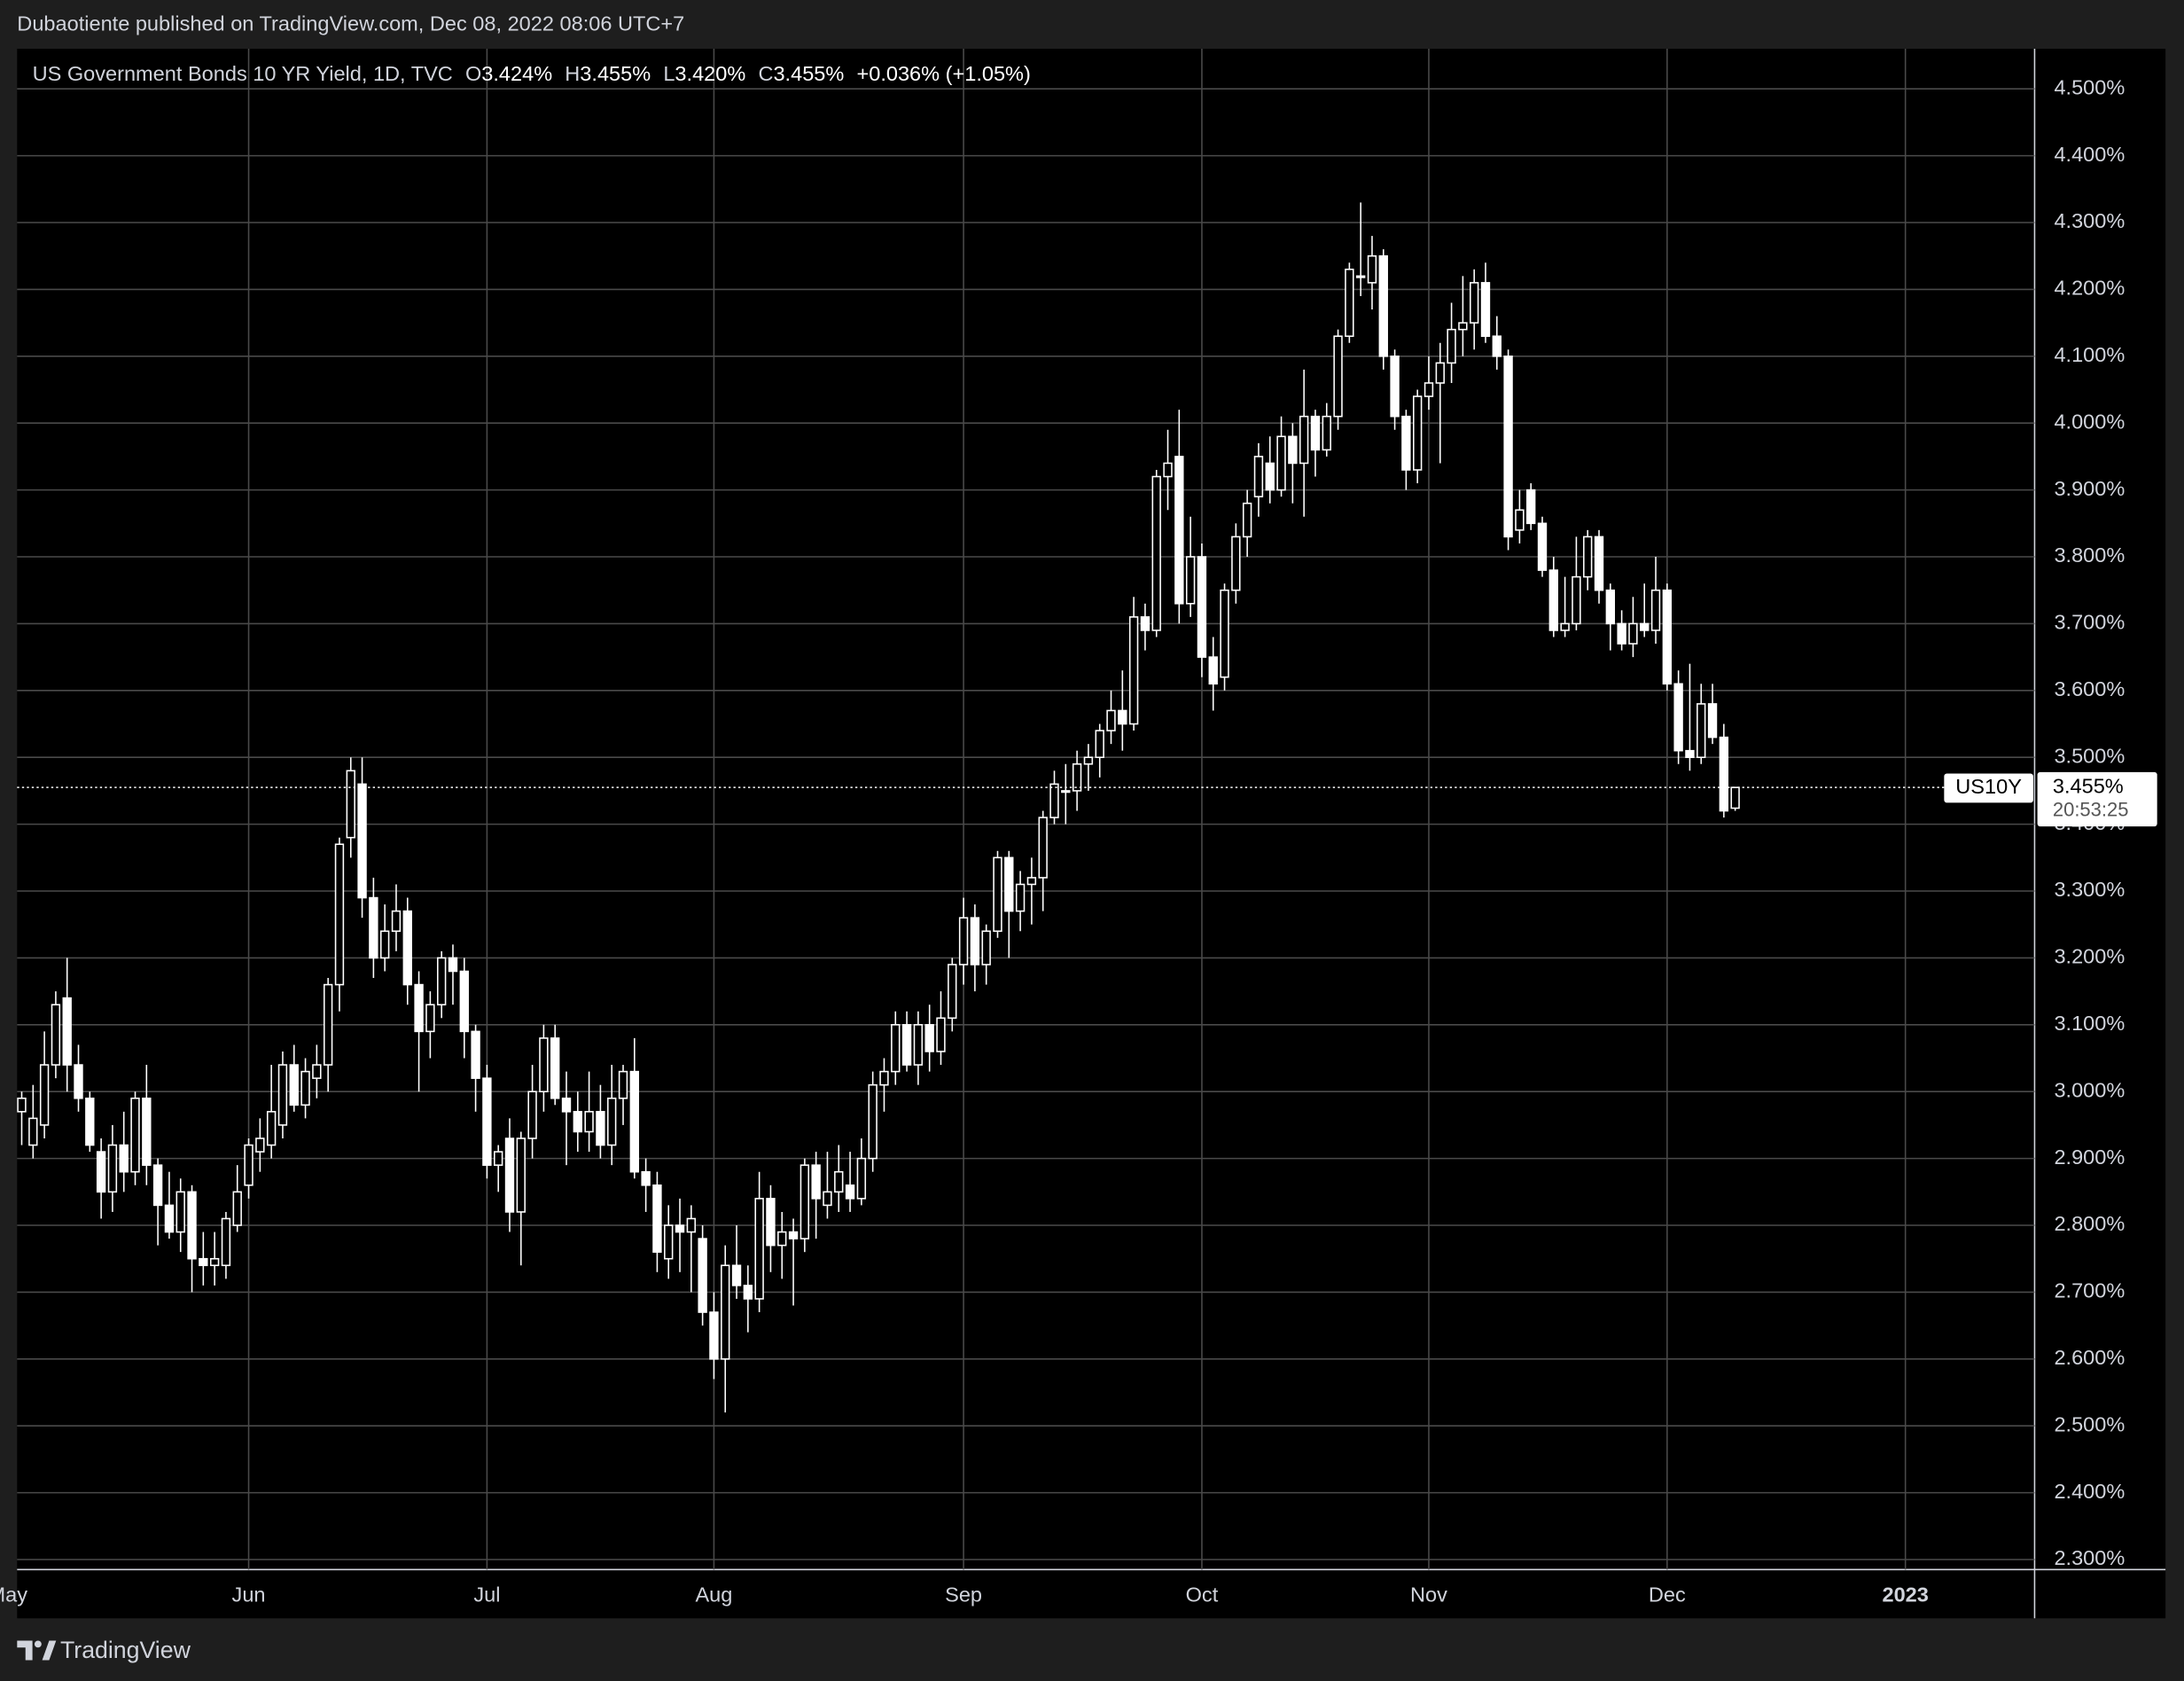 The height and width of the screenshot is (1681, 2184). Describe the element at coordinates (125, 1650) in the screenshot. I see `brand-name: TradingView` at that location.